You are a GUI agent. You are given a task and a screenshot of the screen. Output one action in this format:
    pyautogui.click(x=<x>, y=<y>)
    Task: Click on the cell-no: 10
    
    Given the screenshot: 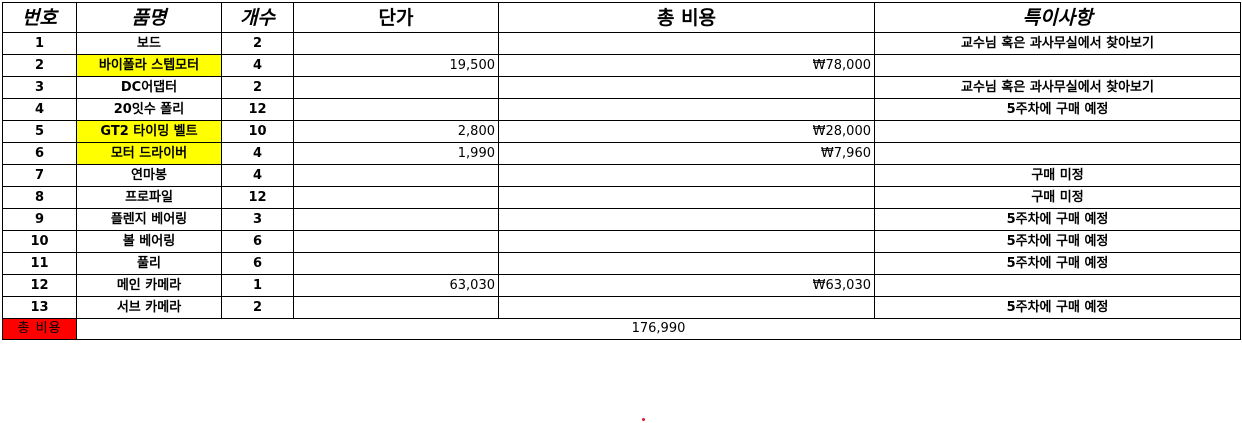 What is the action you would take?
    pyautogui.click(x=39, y=241)
    